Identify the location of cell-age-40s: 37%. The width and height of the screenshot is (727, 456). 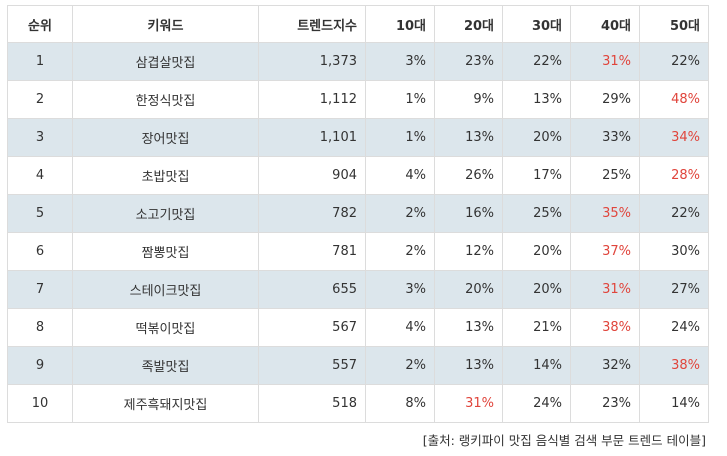
(605, 251).